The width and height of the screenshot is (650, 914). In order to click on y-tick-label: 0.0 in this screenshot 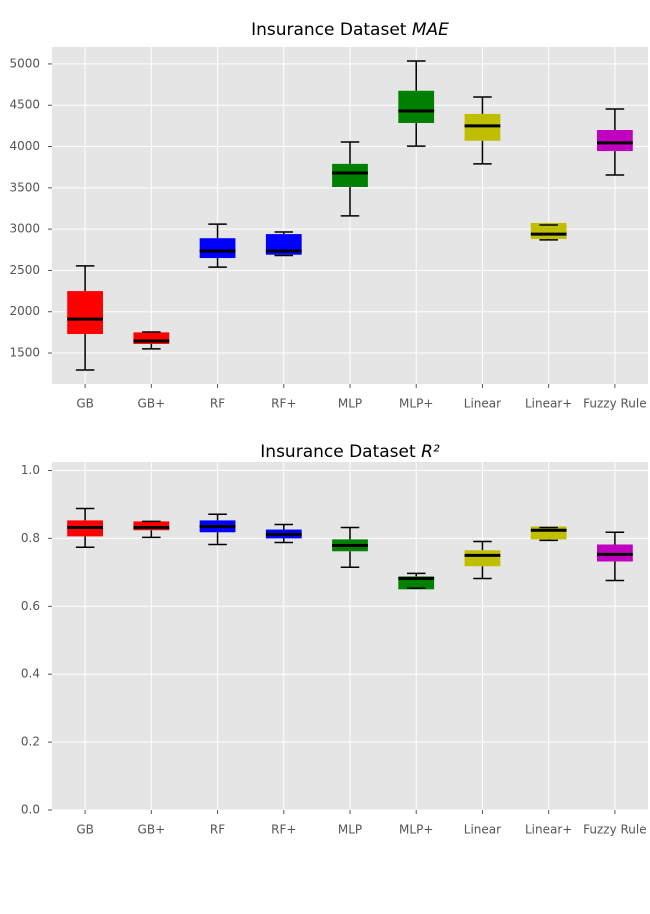, I will do `click(30, 810)`.